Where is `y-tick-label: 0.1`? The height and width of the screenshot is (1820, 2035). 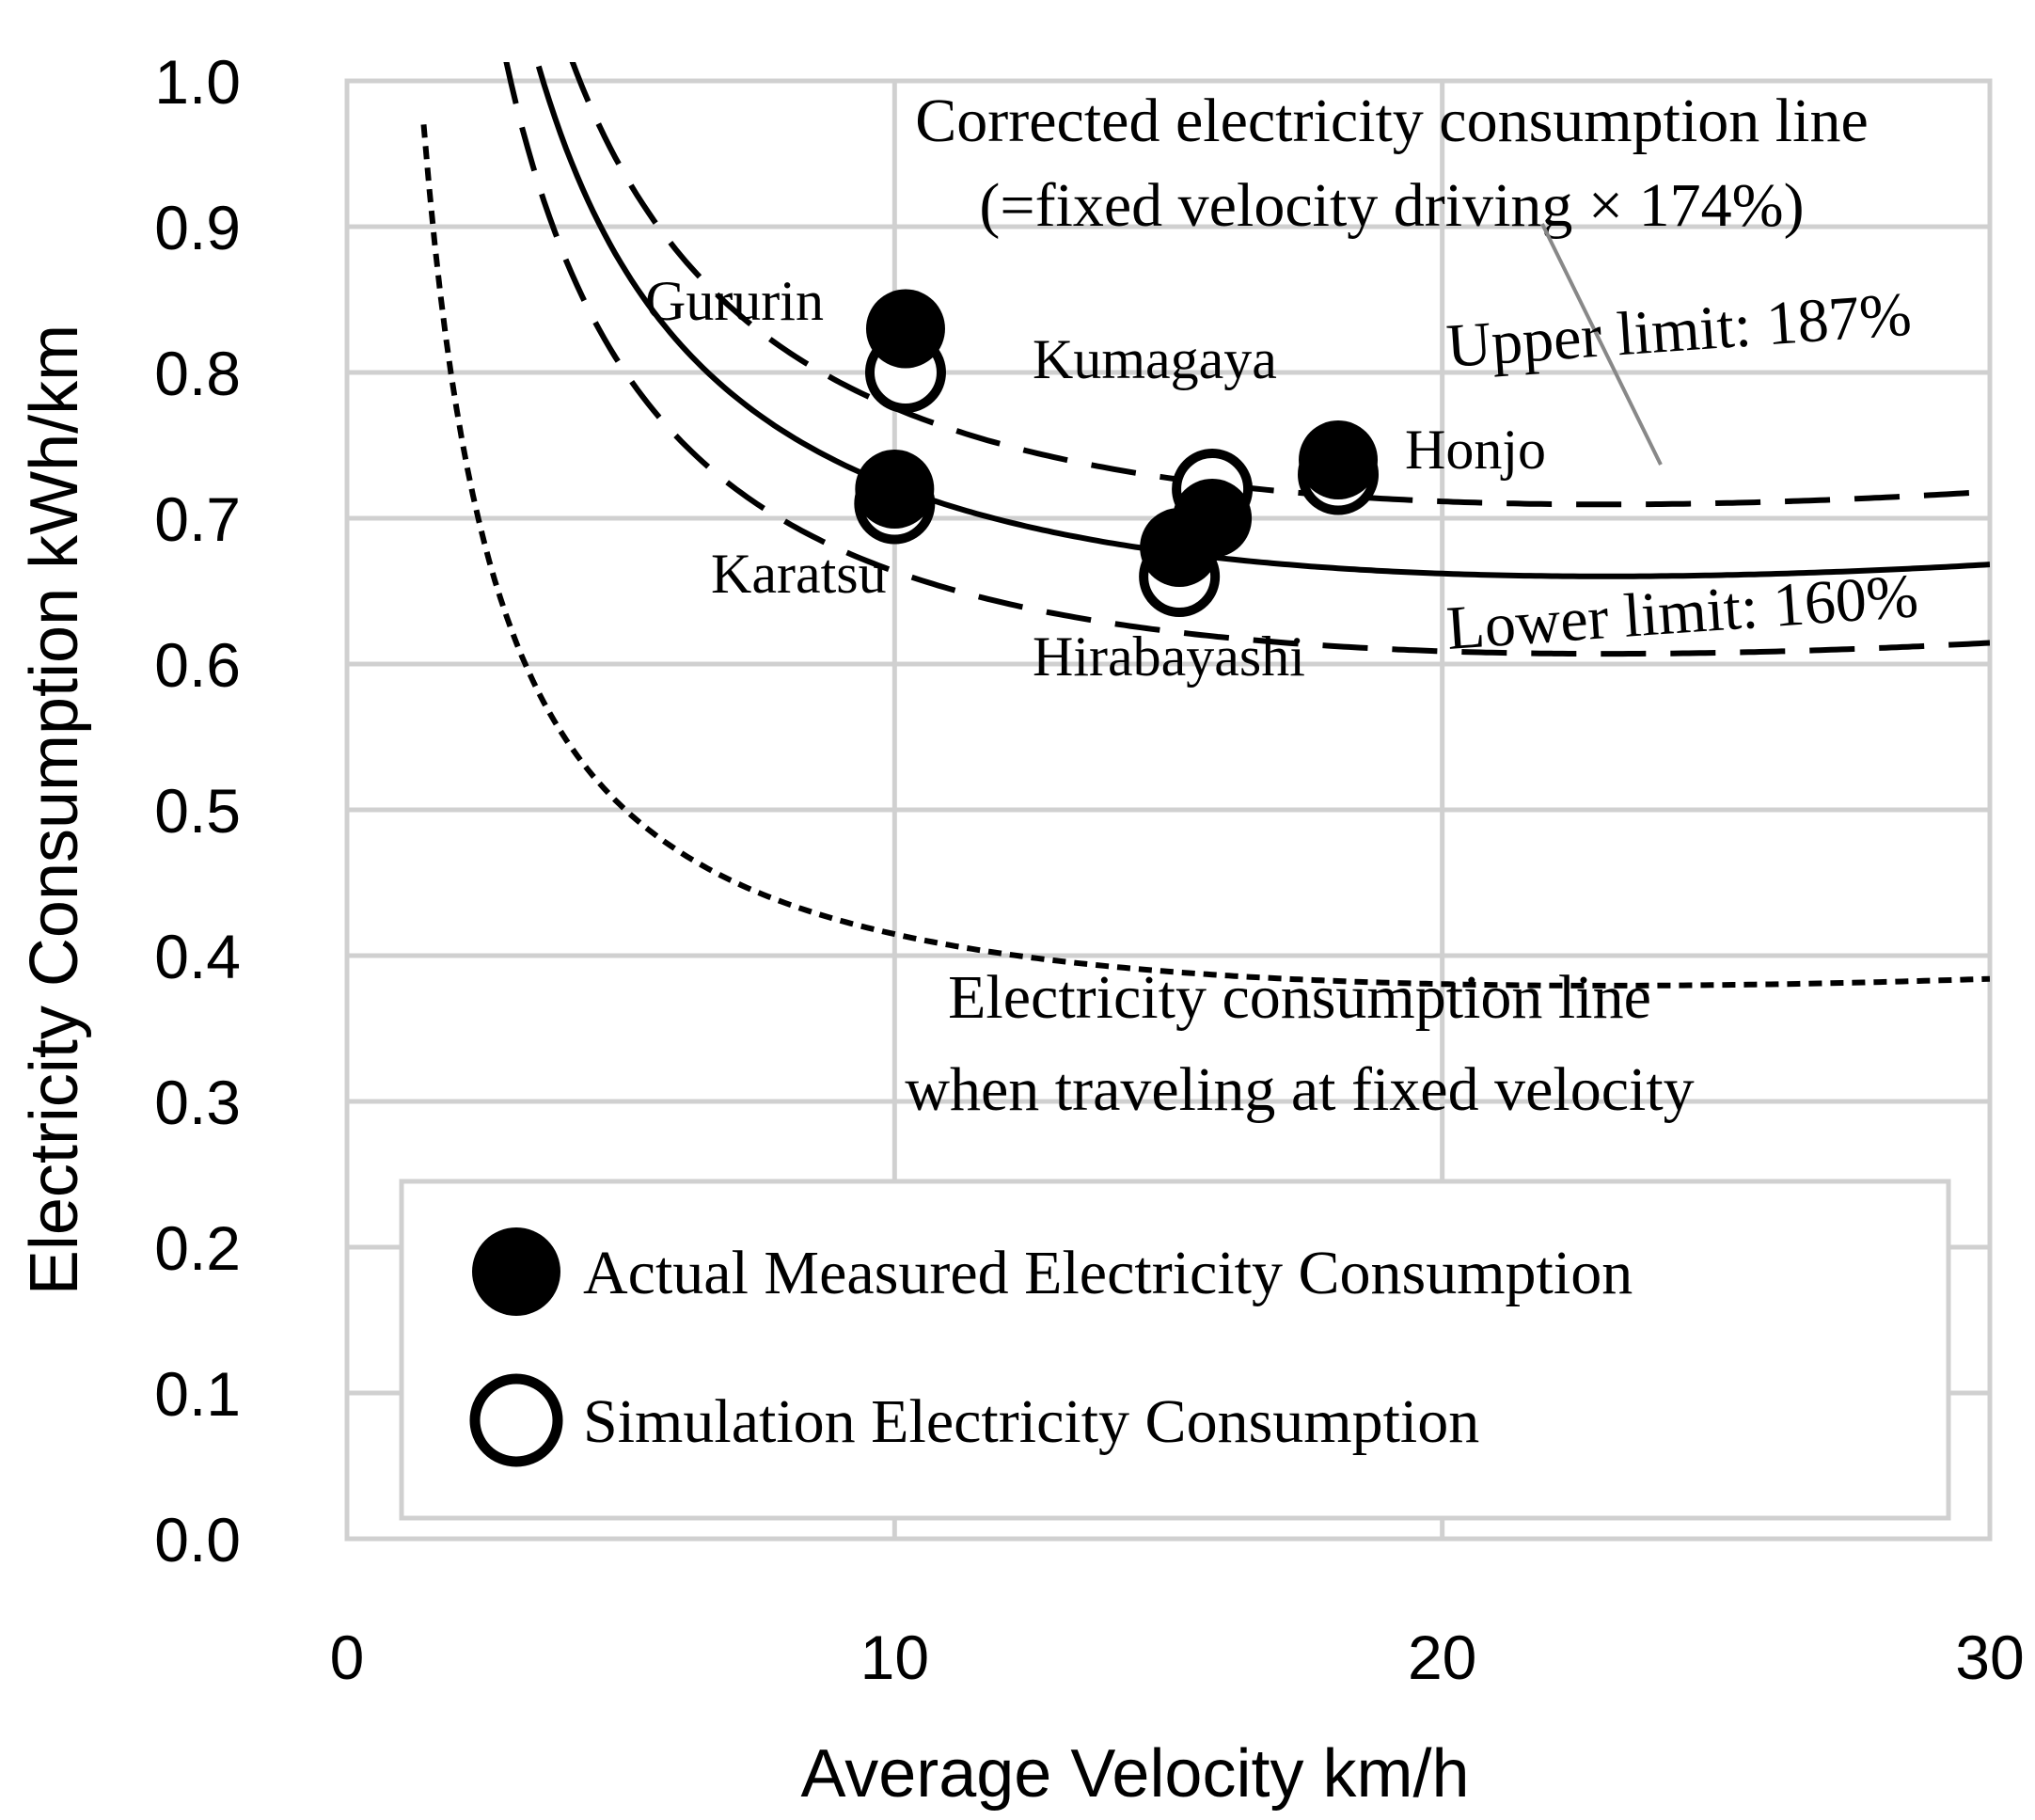 y-tick-label: 0.1 is located at coordinates (197, 1394).